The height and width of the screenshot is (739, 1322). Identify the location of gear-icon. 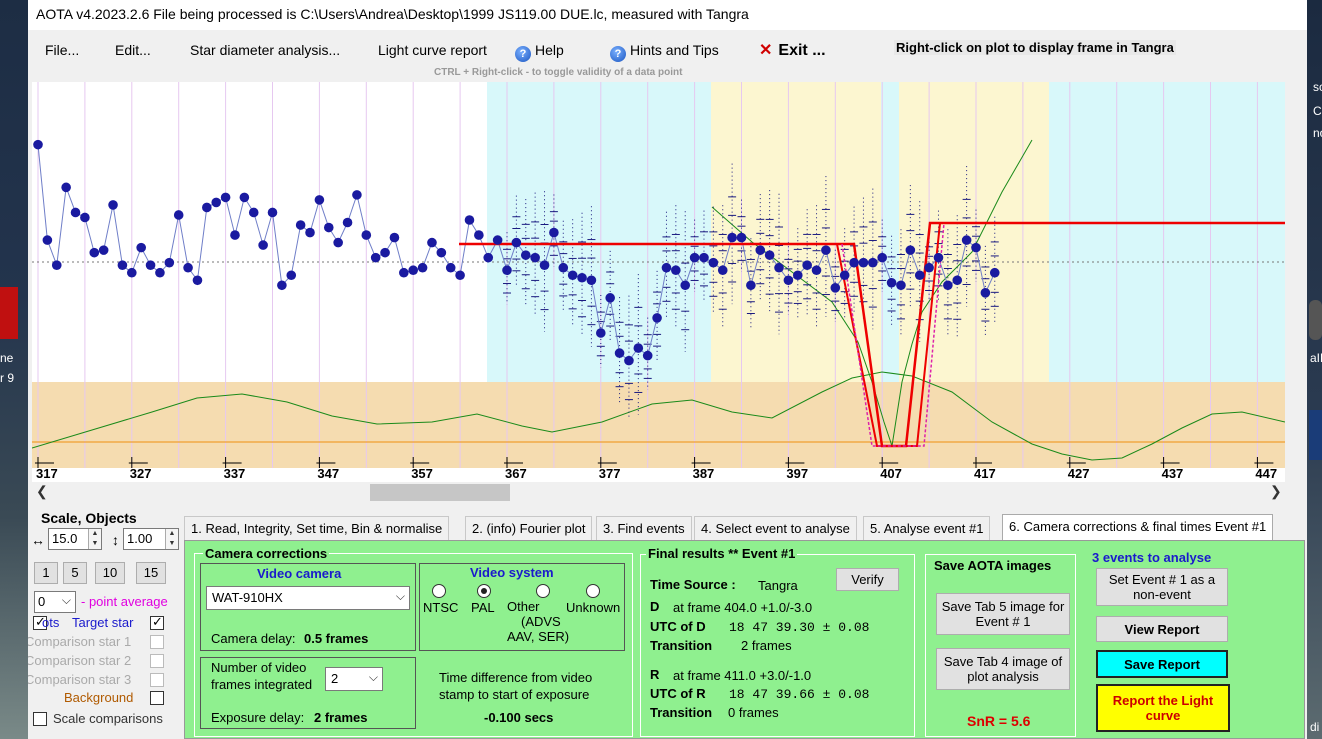
(1315, 320).